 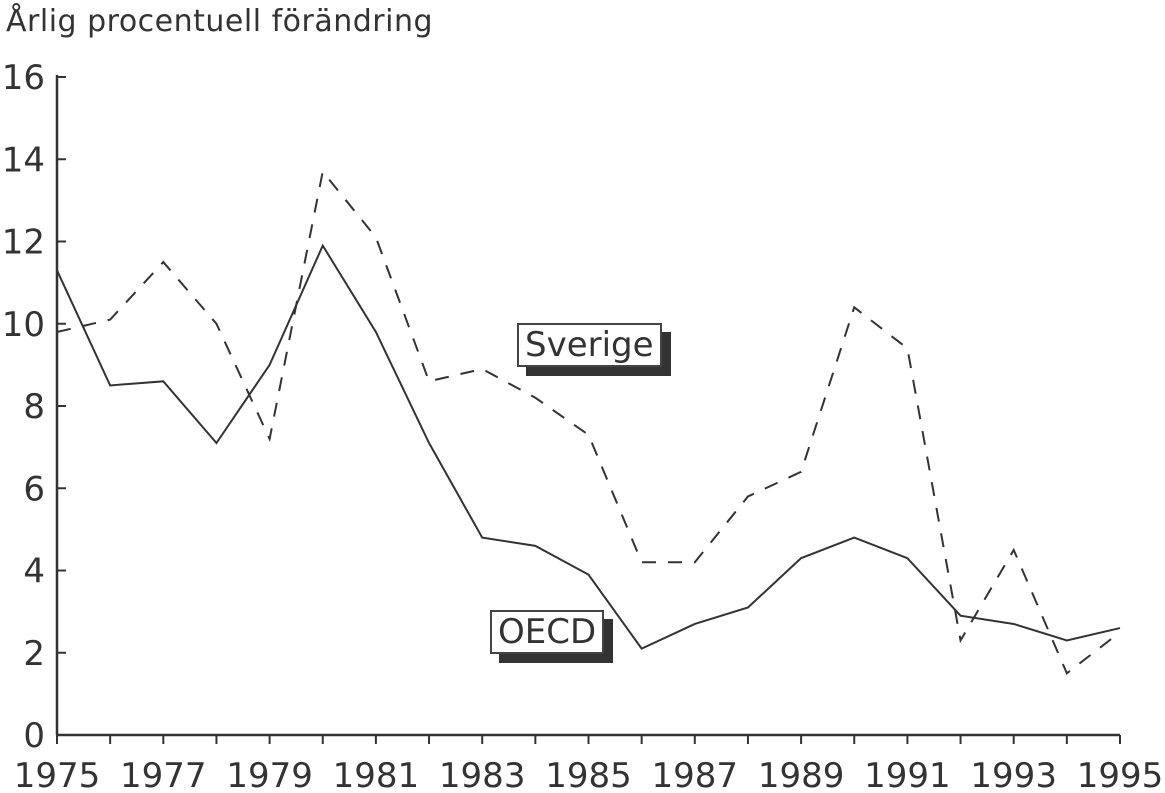 I want to click on x-tick-label: 1981, so click(x=376, y=774).